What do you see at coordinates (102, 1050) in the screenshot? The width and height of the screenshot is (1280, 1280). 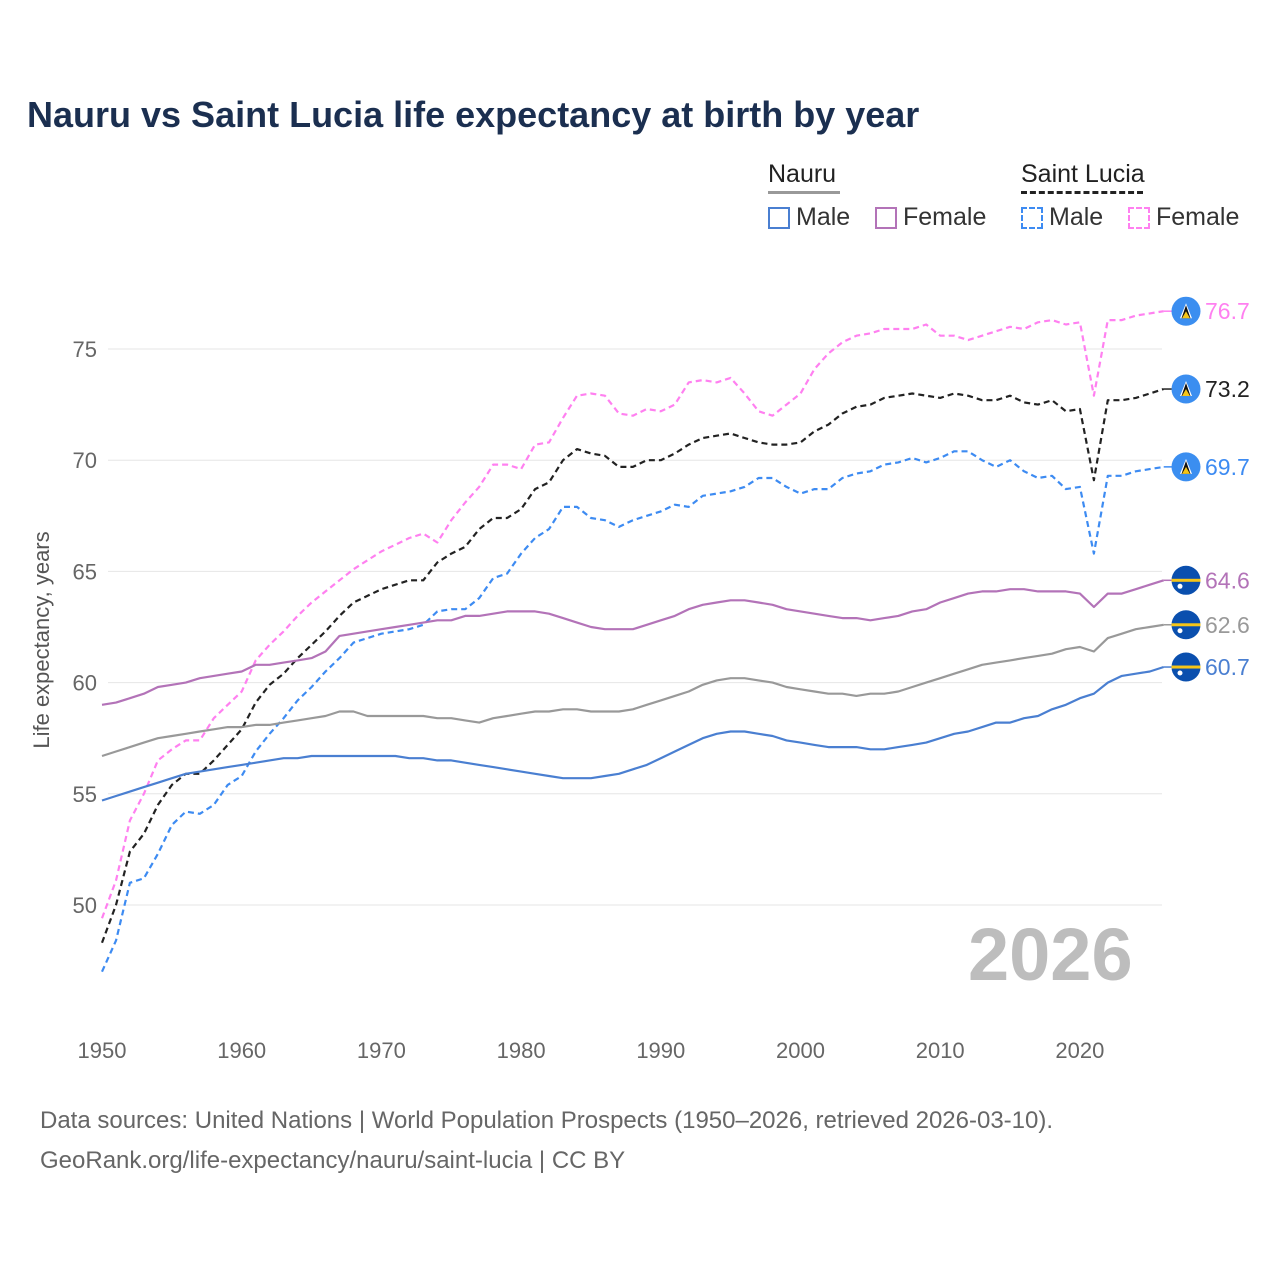 I see `x-tick-label: 1950` at bounding box center [102, 1050].